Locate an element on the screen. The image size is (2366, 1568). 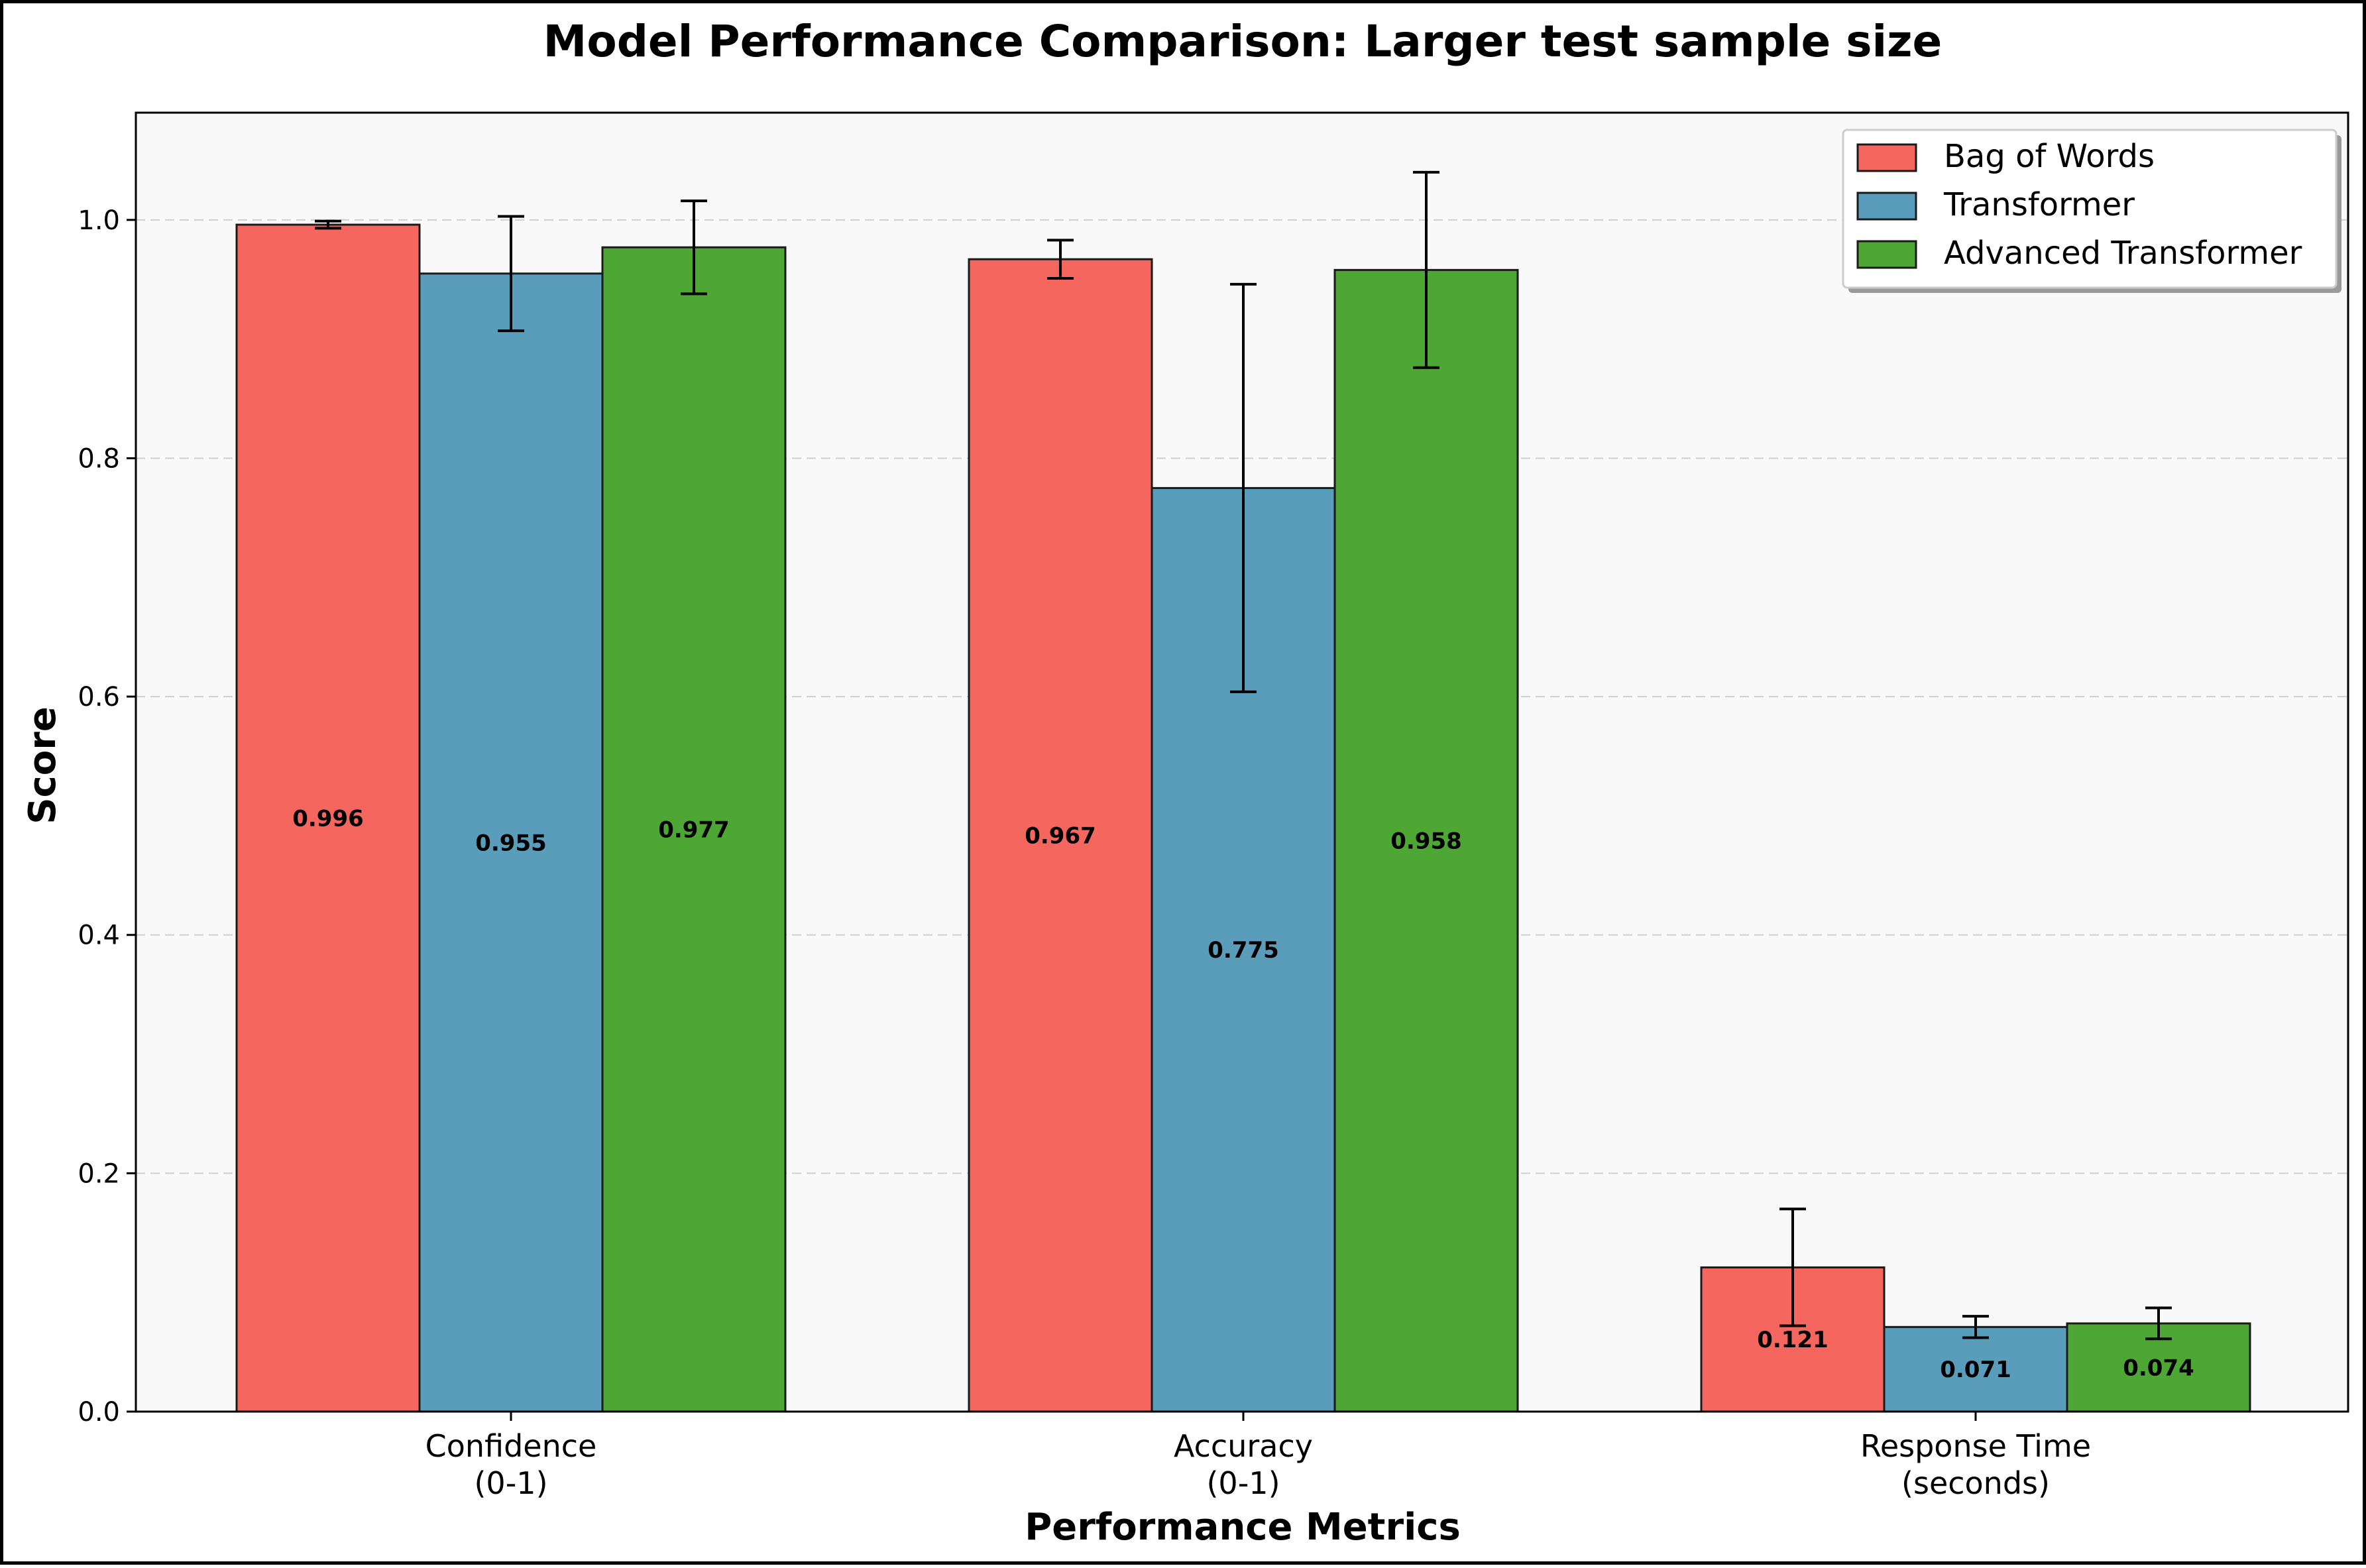
bar-transformer is located at coordinates (511, 842).